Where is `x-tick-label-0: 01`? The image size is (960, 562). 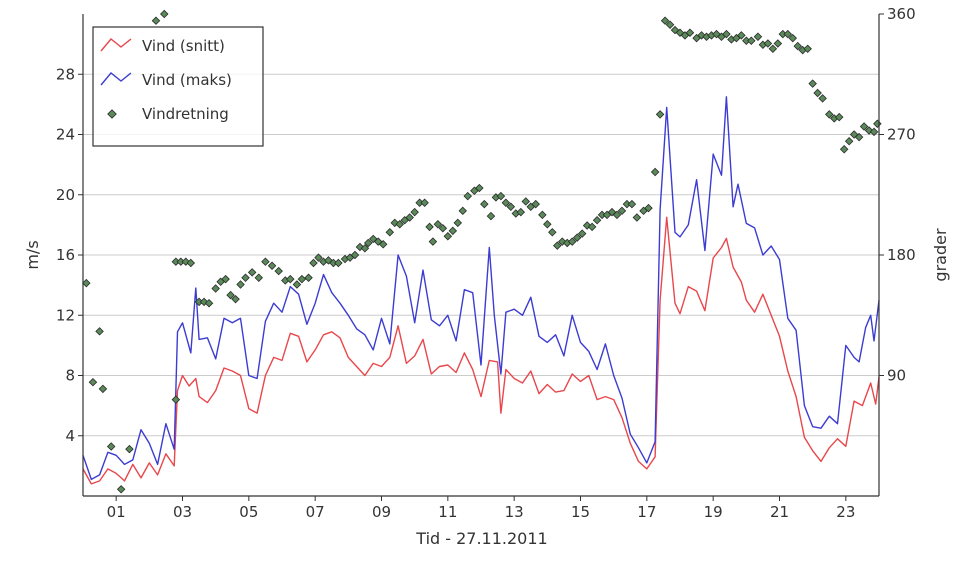 x-tick-label-0: 01 is located at coordinates (116, 512).